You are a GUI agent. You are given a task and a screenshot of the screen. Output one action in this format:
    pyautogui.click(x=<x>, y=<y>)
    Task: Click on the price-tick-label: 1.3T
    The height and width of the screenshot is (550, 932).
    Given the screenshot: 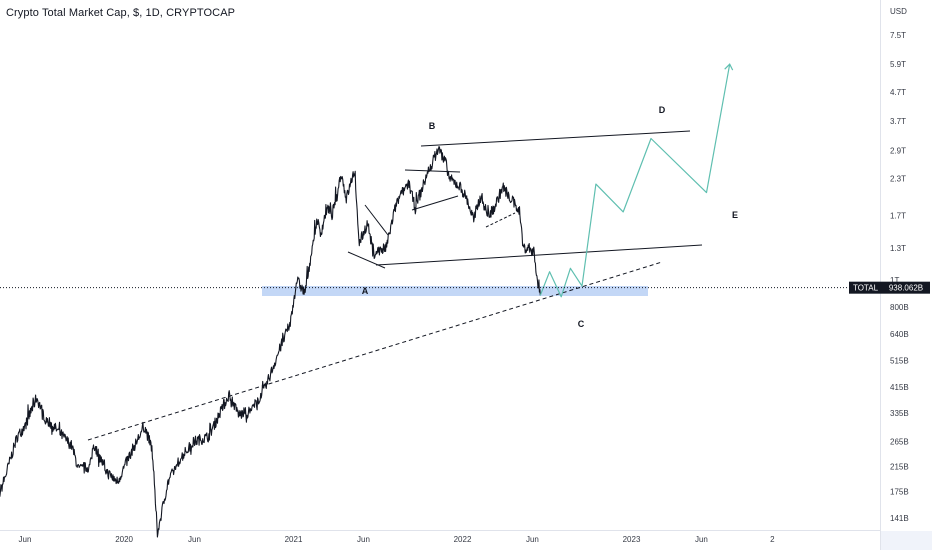 What is the action you would take?
    pyautogui.click(x=898, y=248)
    